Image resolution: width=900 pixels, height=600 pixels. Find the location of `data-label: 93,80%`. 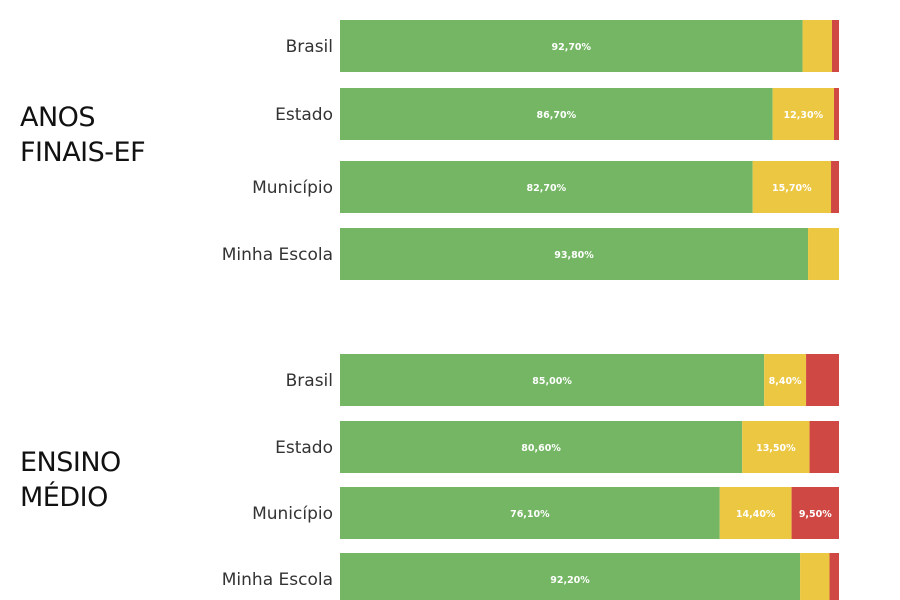

data-label: 93,80% is located at coordinates (574, 255).